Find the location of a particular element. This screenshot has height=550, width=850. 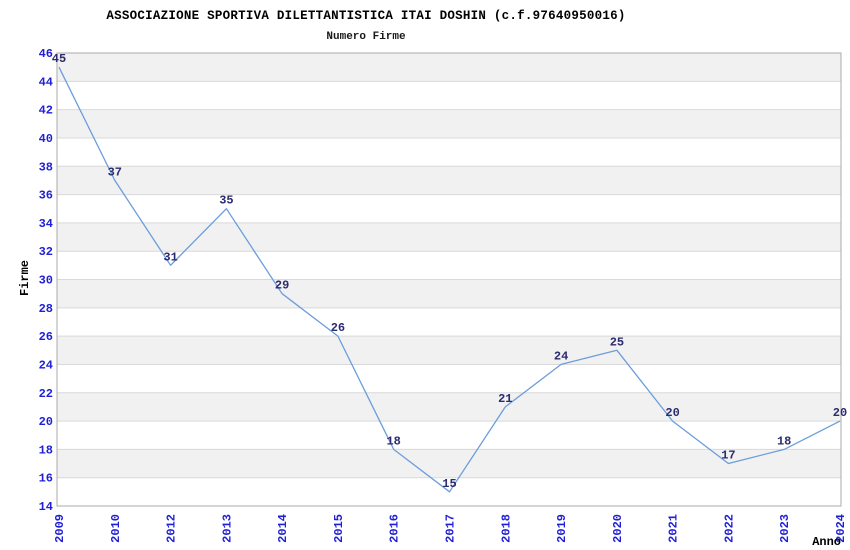

y-tick-label: 20 is located at coordinates (46, 422).